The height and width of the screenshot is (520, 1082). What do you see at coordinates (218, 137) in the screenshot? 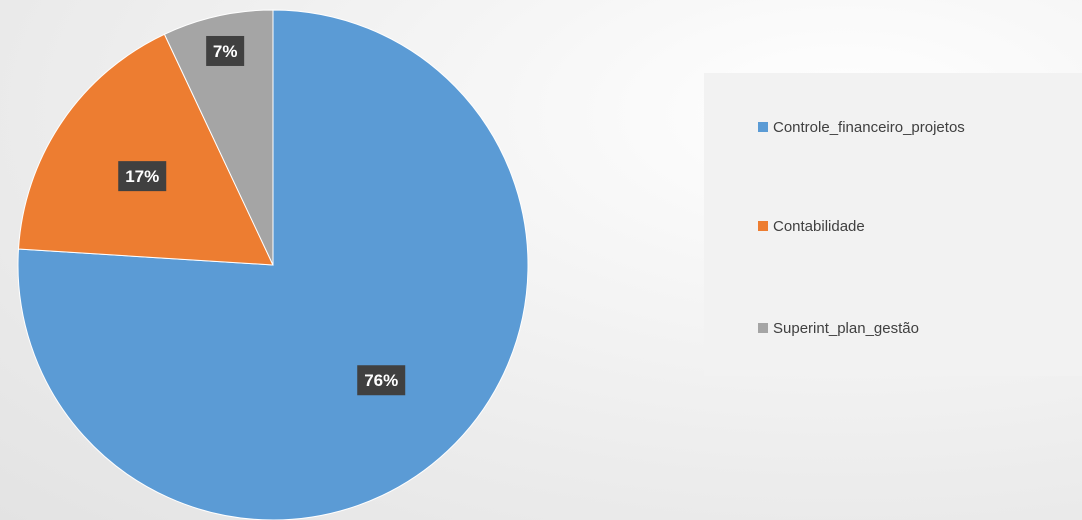
I see `pie-slice-superint-plan-gestao` at bounding box center [218, 137].